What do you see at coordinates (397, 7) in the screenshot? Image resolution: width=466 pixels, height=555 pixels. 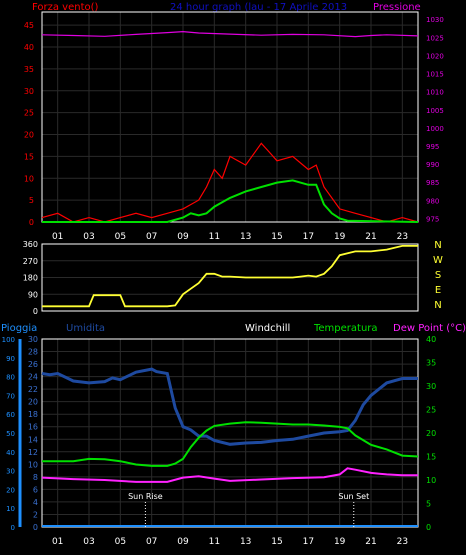 I see `pressure-axis-label: Pressione` at bounding box center [397, 7].